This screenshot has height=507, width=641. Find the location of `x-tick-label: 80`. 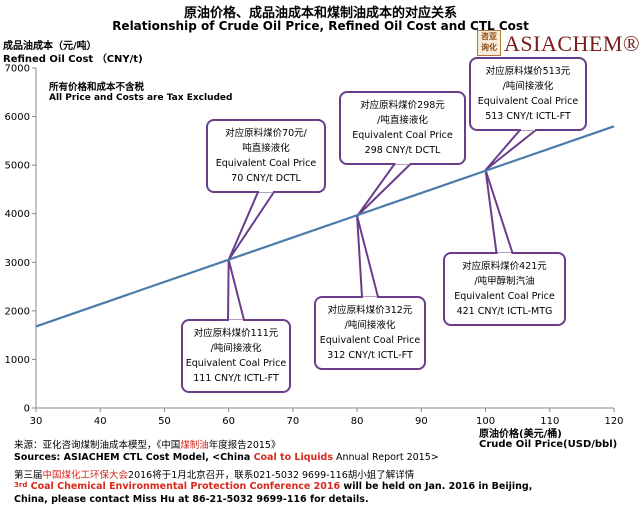

x-tick-label: 80 is located at coordinates (357, 421).